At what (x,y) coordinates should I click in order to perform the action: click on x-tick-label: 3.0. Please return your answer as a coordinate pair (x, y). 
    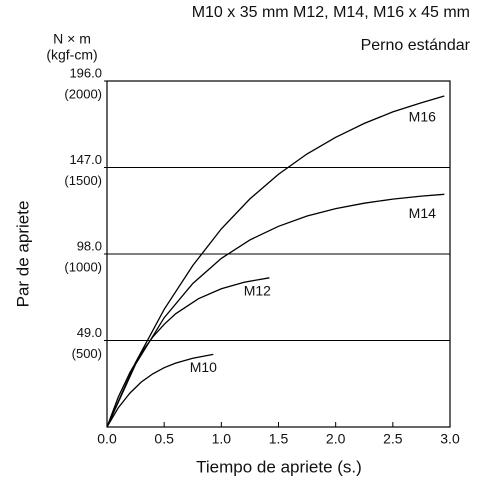
    Looking at the image, I should click on (450, 439).